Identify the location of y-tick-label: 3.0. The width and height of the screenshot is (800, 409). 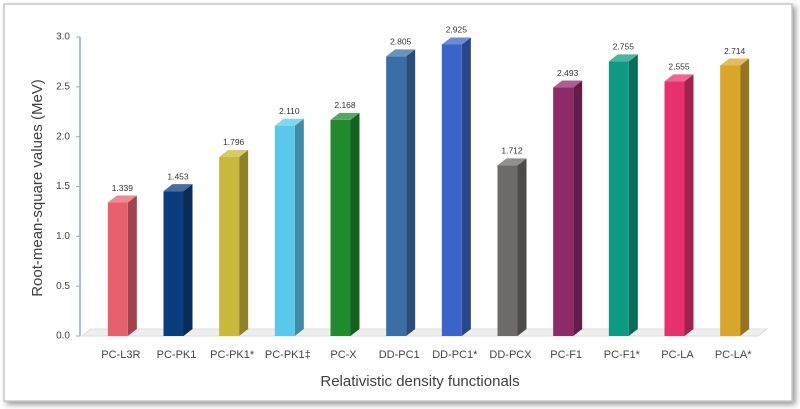
(63, 37).